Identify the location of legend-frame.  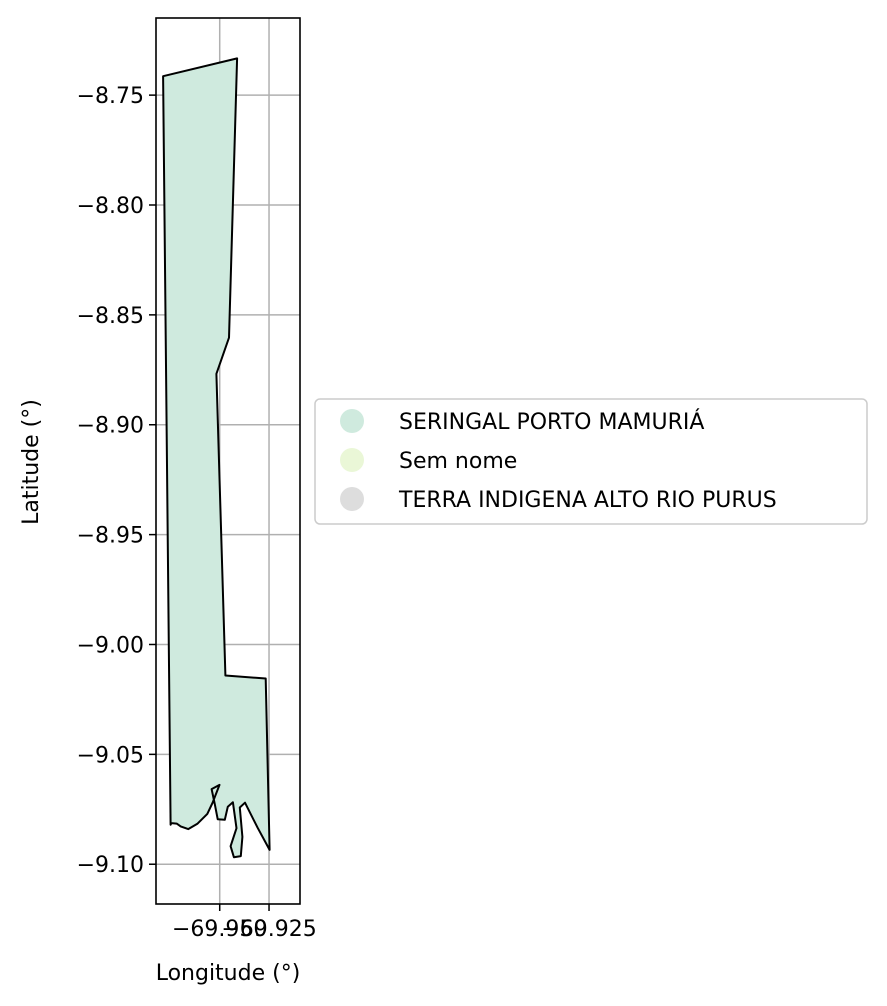
(591, 461).